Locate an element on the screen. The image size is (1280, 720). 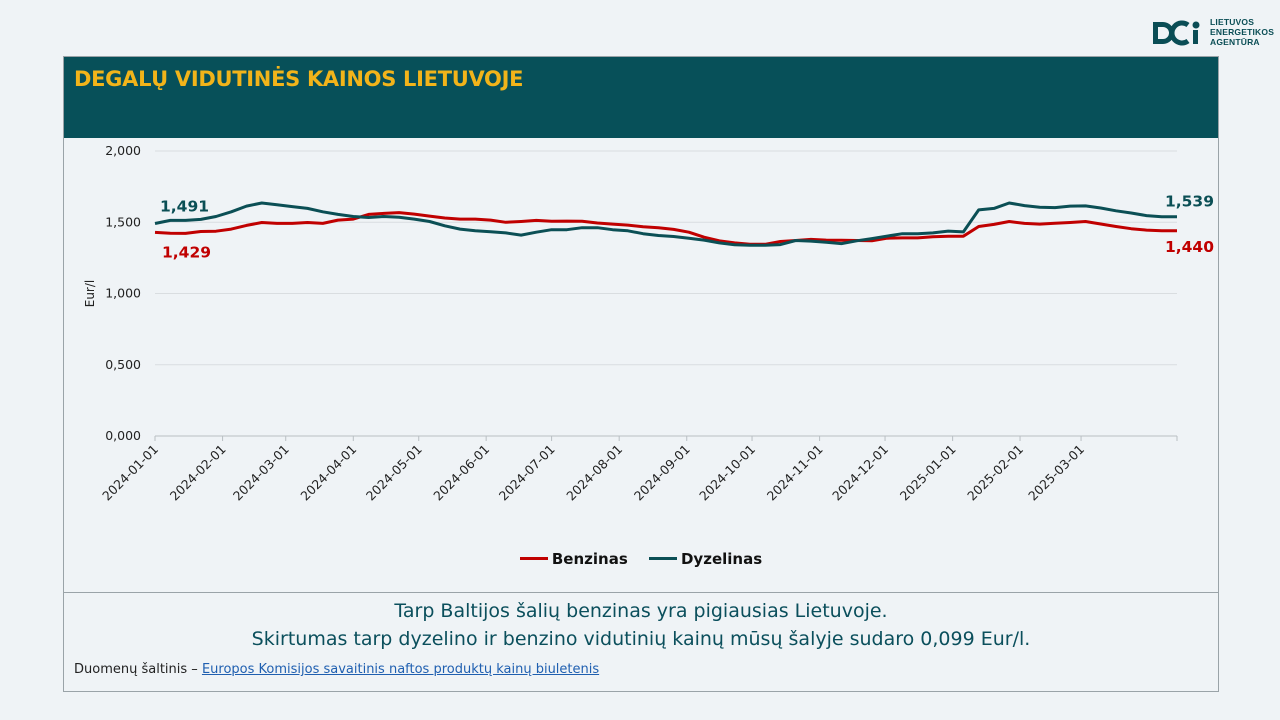
y-tick-label: 1,000 is located at coordinates (123, 293).